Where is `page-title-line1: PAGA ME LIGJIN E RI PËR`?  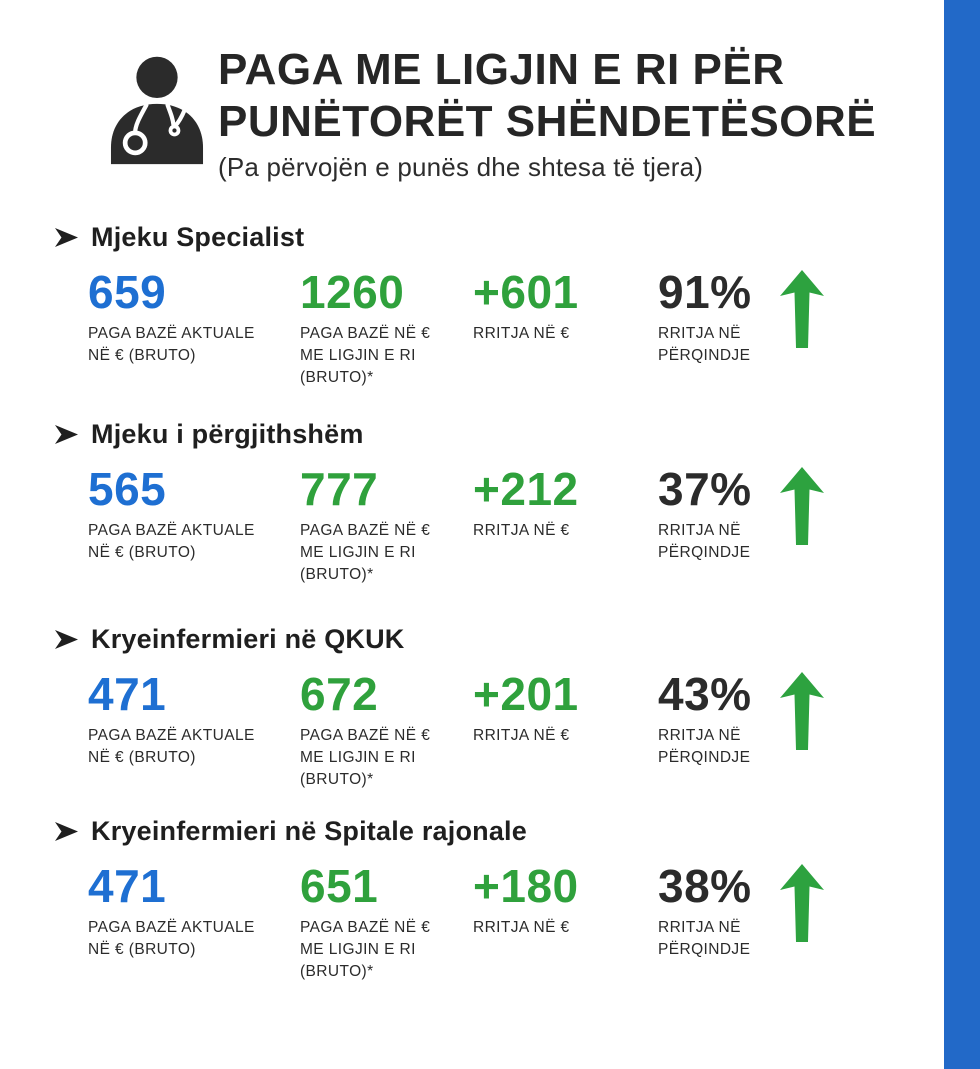 page-title-line1: PAGA ME LIGJIN E RI PËR is located at coordinates (501, 69).